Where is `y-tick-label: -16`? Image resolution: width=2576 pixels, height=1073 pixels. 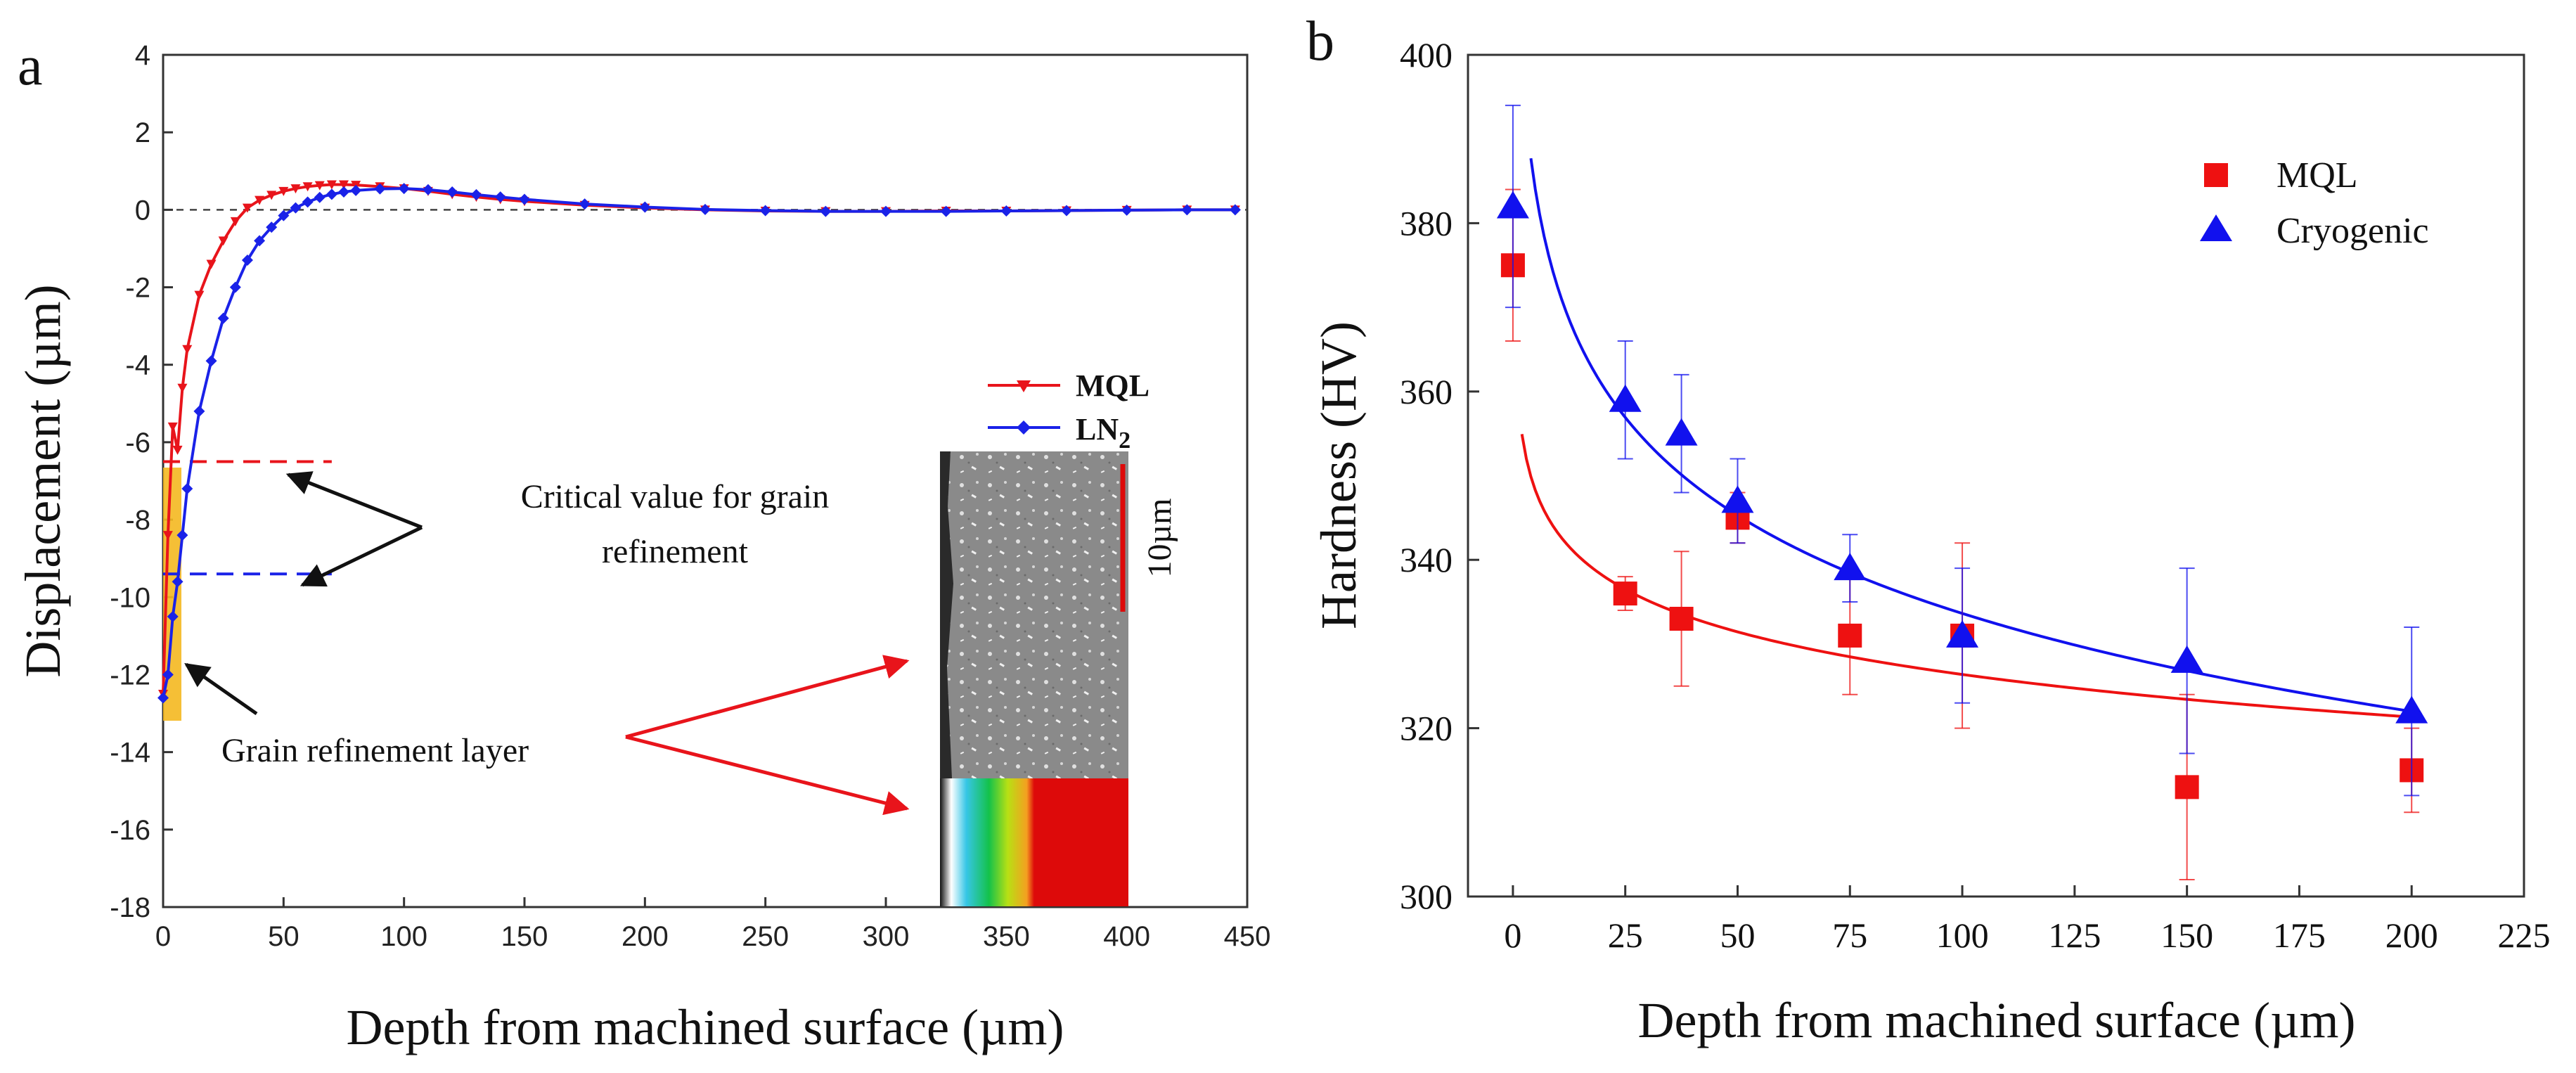 y-tick-label: -16 is located at coordinates (130, 831).